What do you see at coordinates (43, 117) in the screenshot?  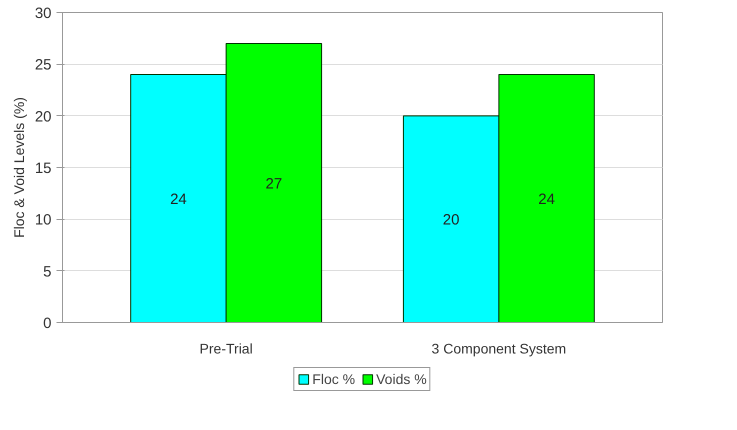 I see `y-tick-label: 20` at bounding box center [43, 117].